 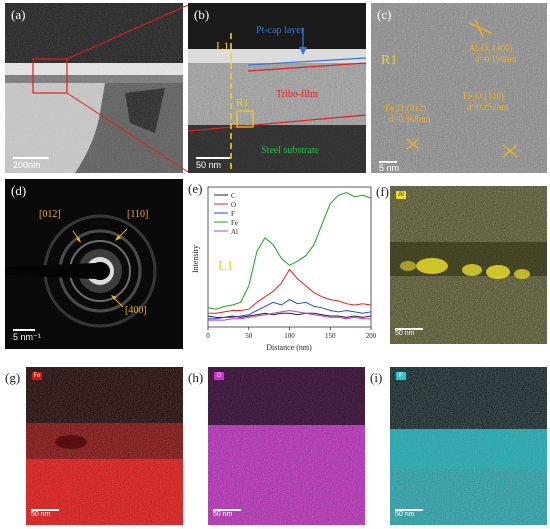 What do you see at coordinates (384, 14) in the screenshot?
I see `panel-label: (c)` at bounding box center [384, 14].